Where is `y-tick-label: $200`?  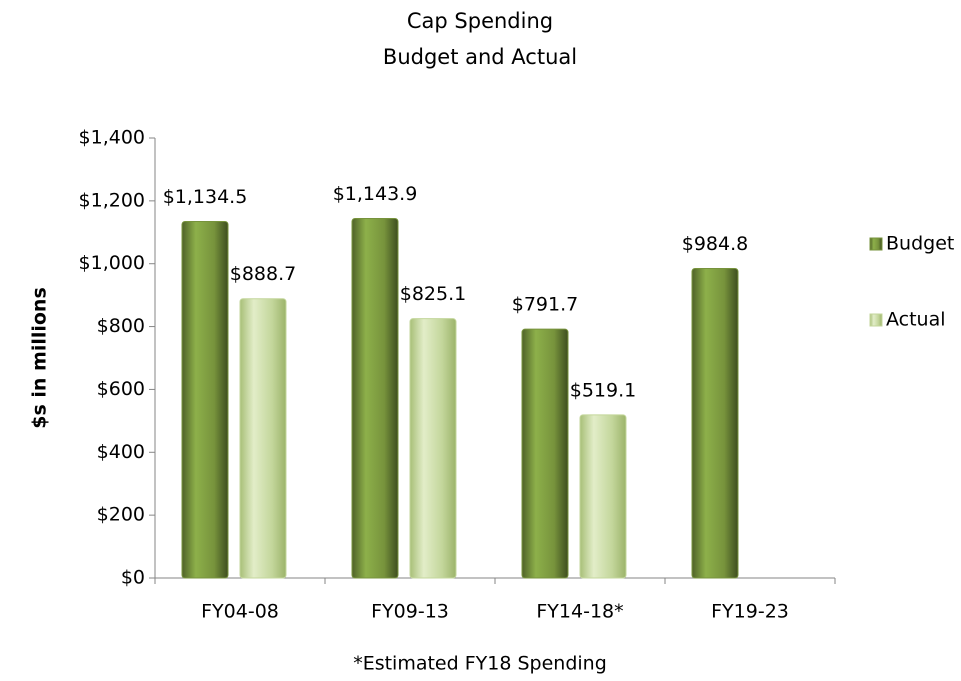 y-tick-label: $200 is located at coordinates (121, 515).